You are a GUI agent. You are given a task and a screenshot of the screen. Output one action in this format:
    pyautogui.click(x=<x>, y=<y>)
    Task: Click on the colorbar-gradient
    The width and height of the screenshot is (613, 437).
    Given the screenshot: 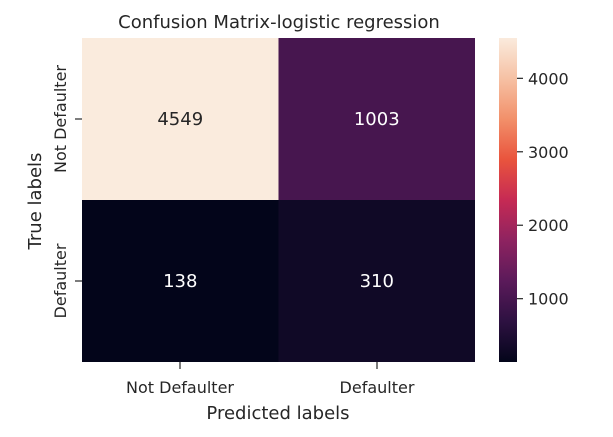 What is the action you would take?
    pyautogui.click(x=508, y=200)
    